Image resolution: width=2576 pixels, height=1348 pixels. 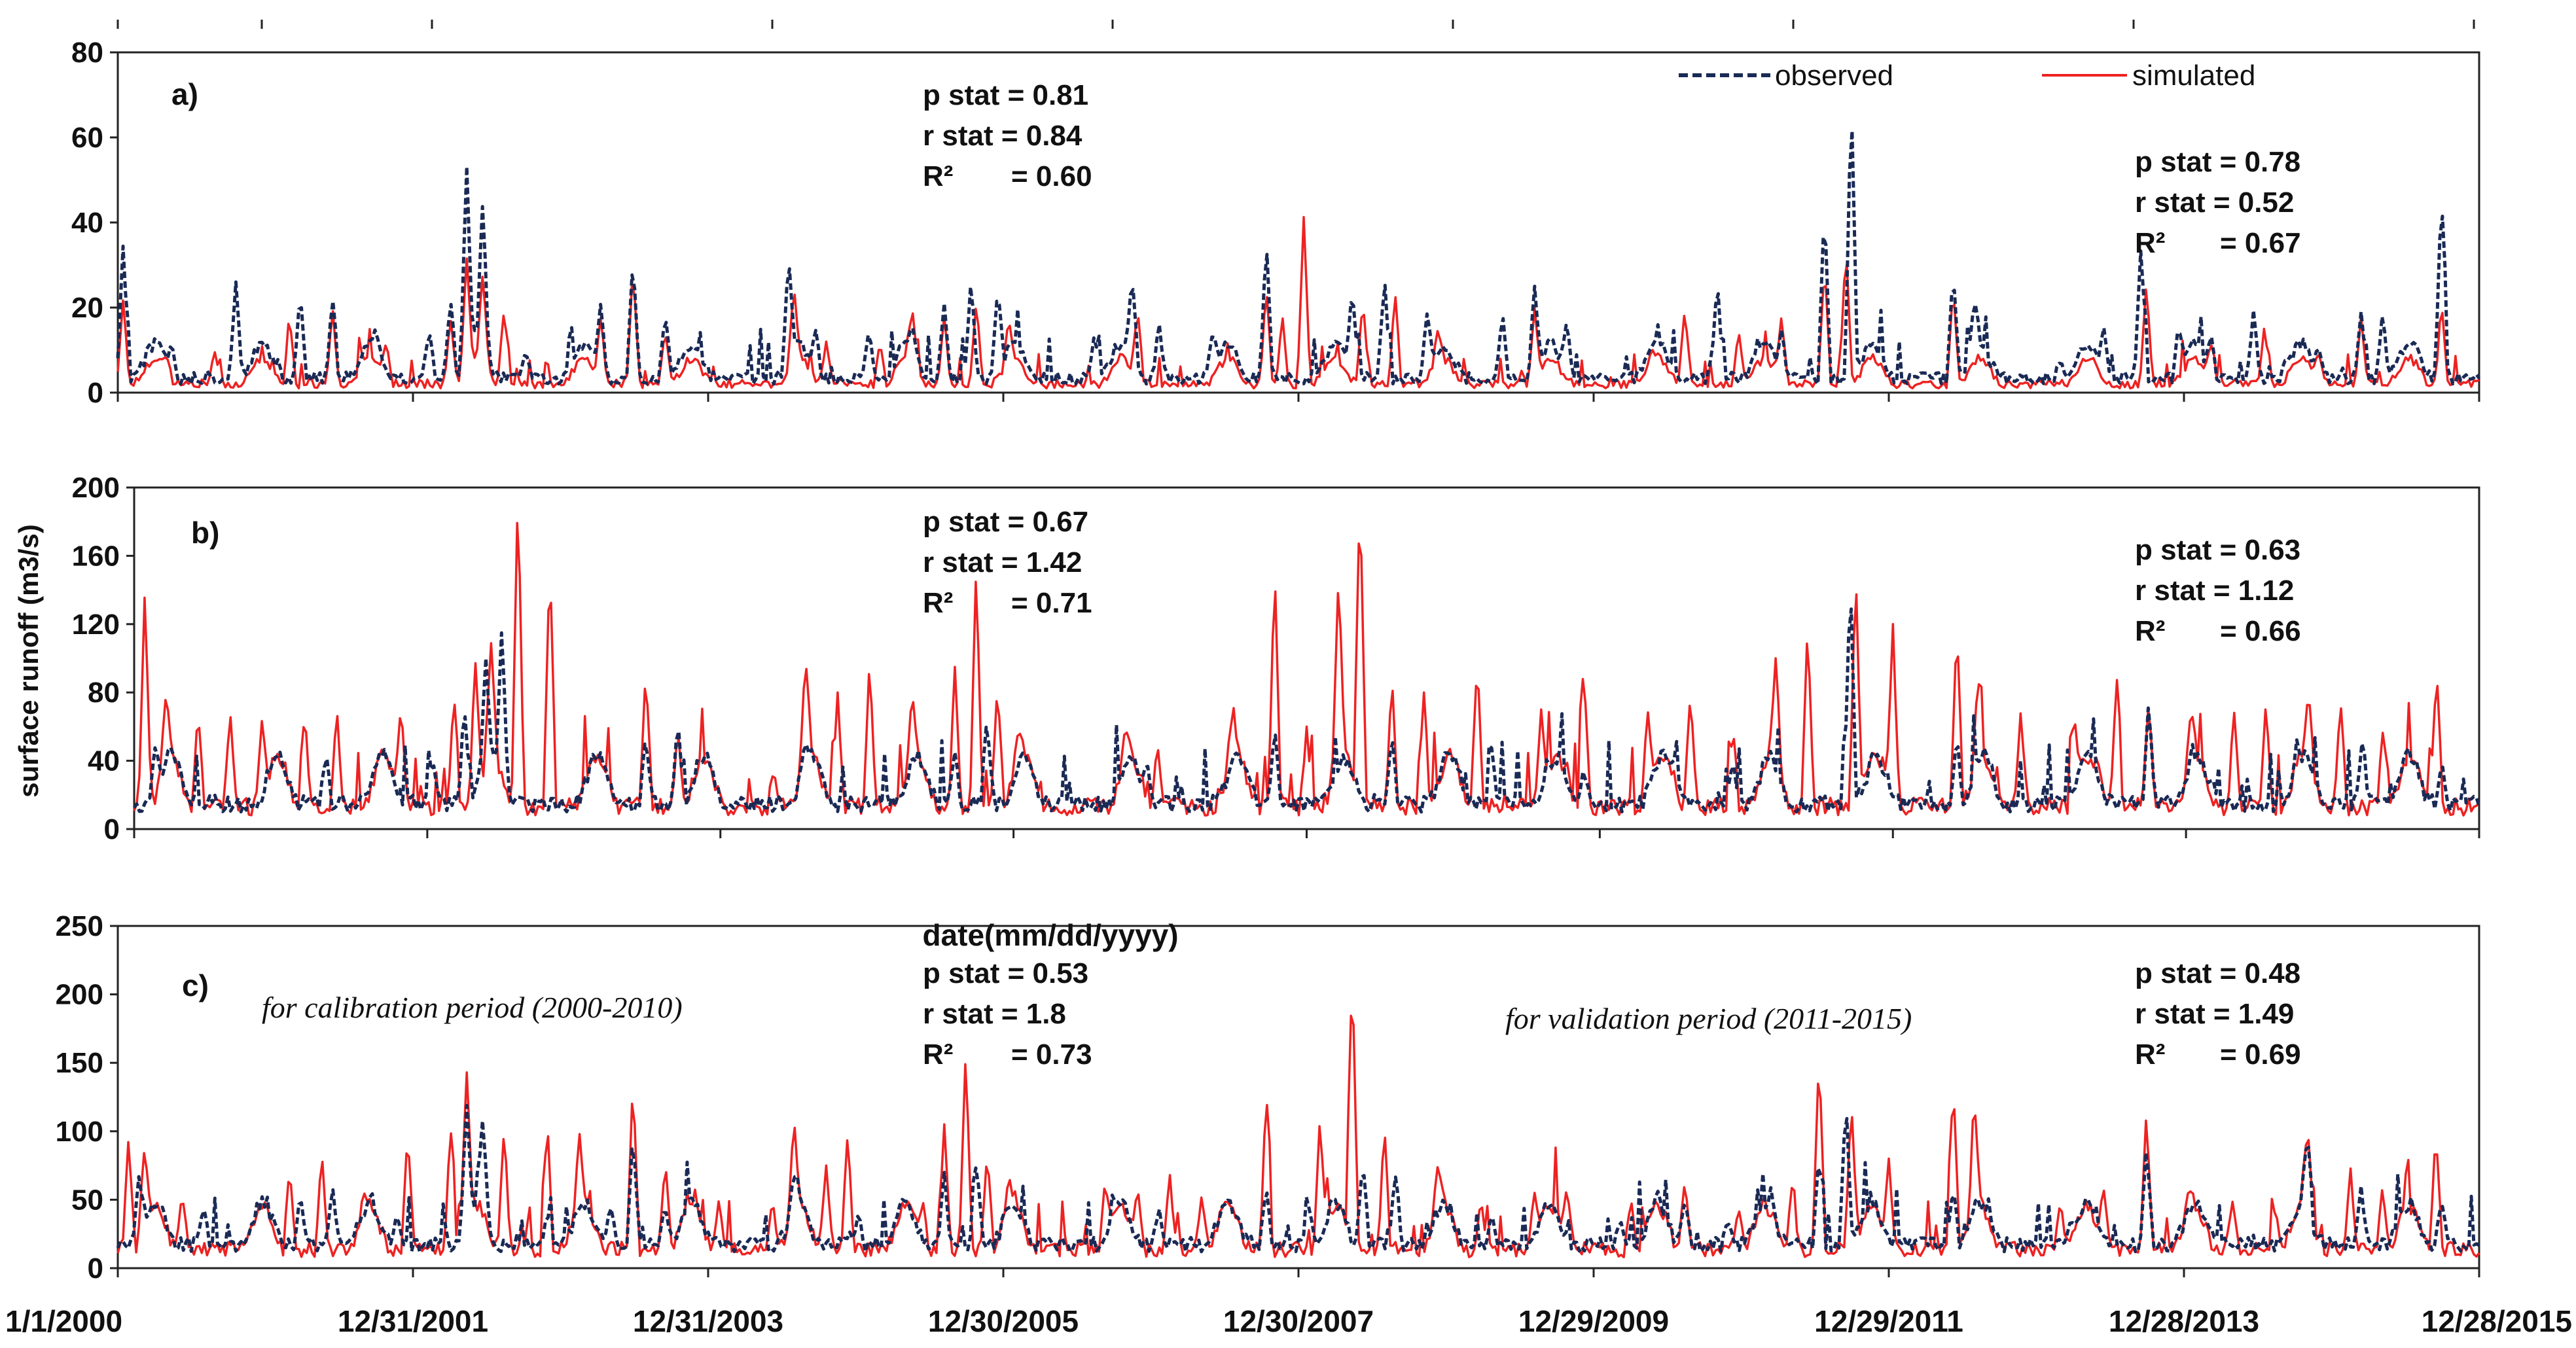 I want to click on x-date-label: 12/30/2007, so click(x=1298, y=1321).